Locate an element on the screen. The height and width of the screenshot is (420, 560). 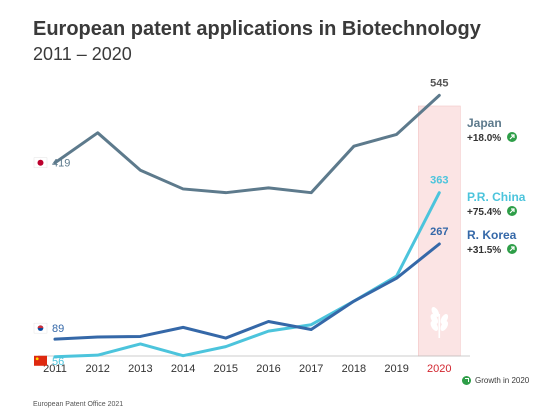
growth-legend: Growth in 2020 is located at coordinates (495, 380).